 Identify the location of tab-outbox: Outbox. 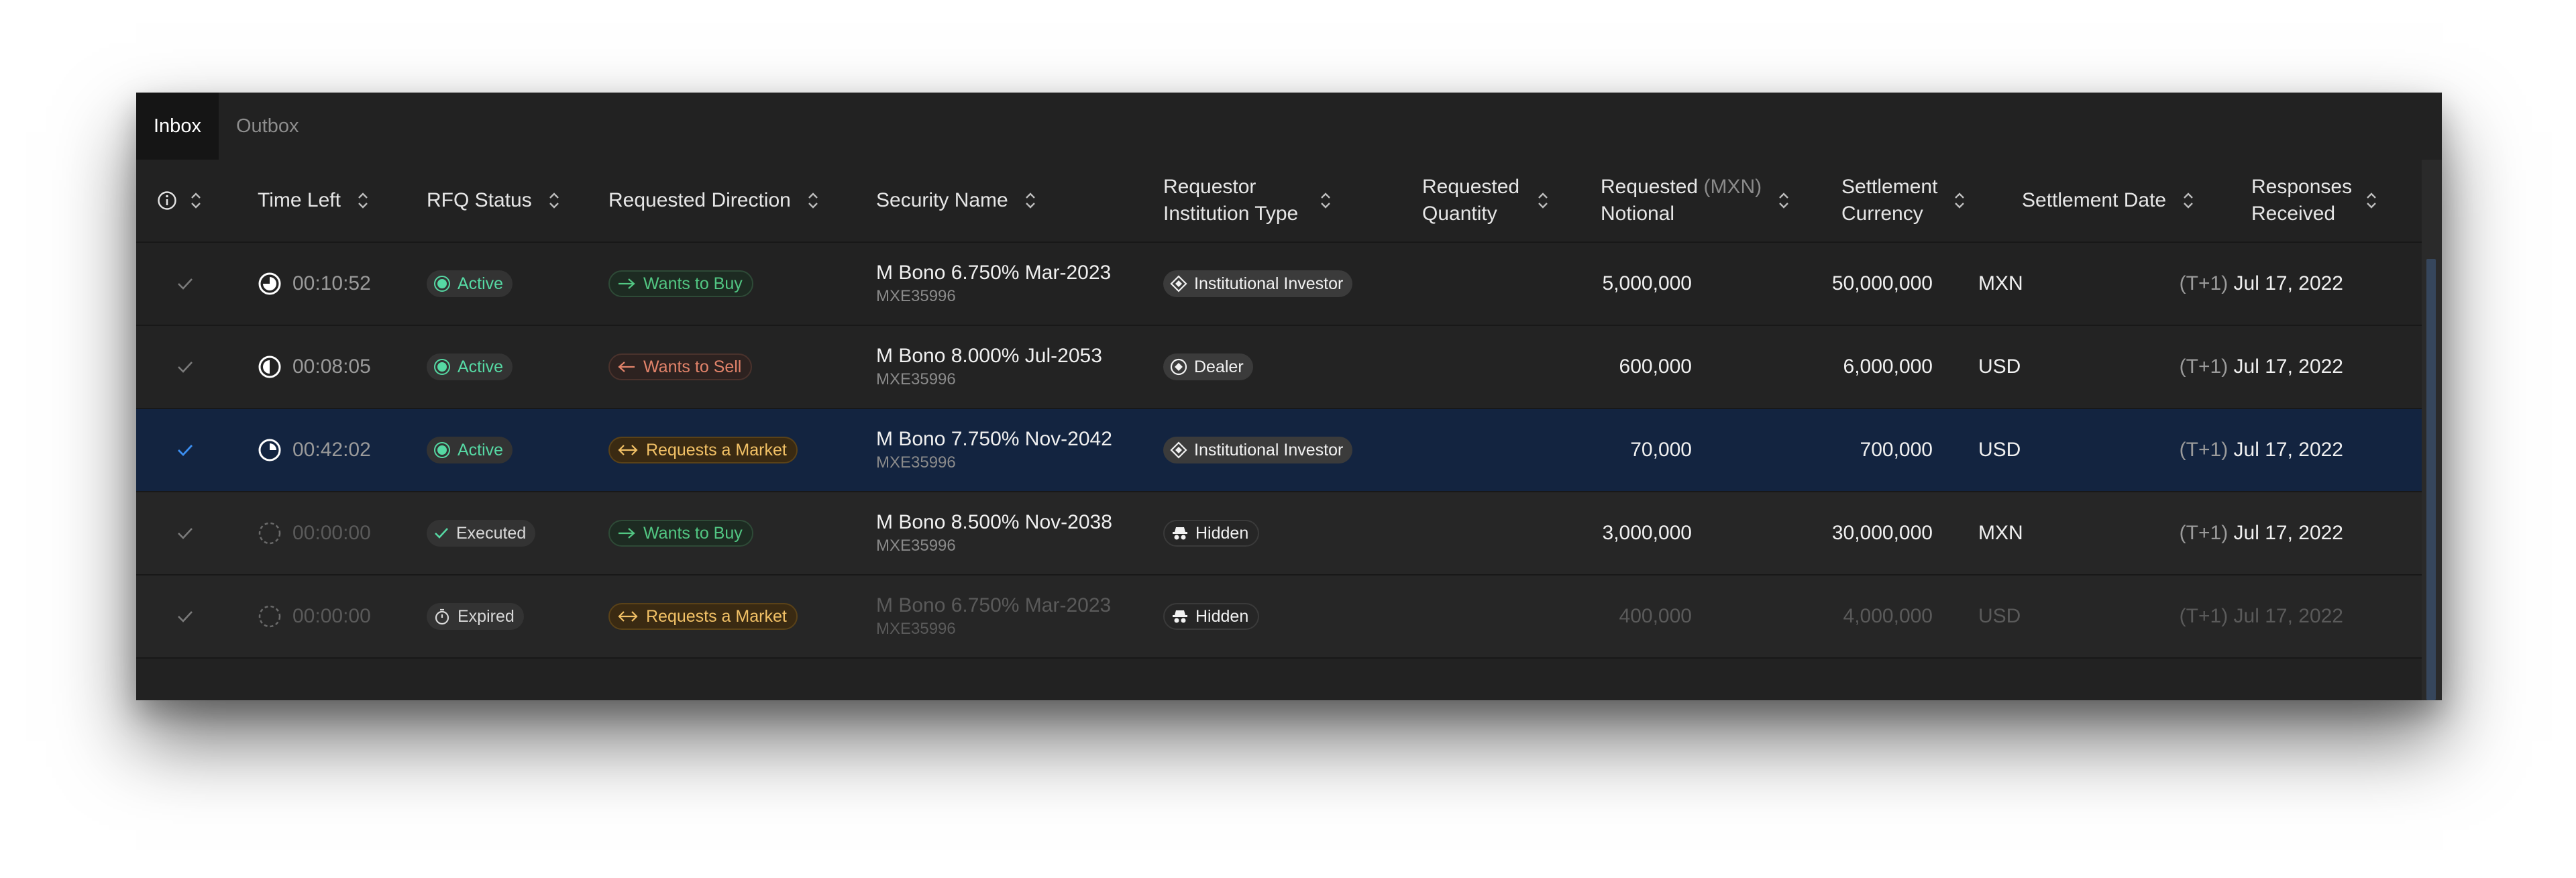
(267, 126).